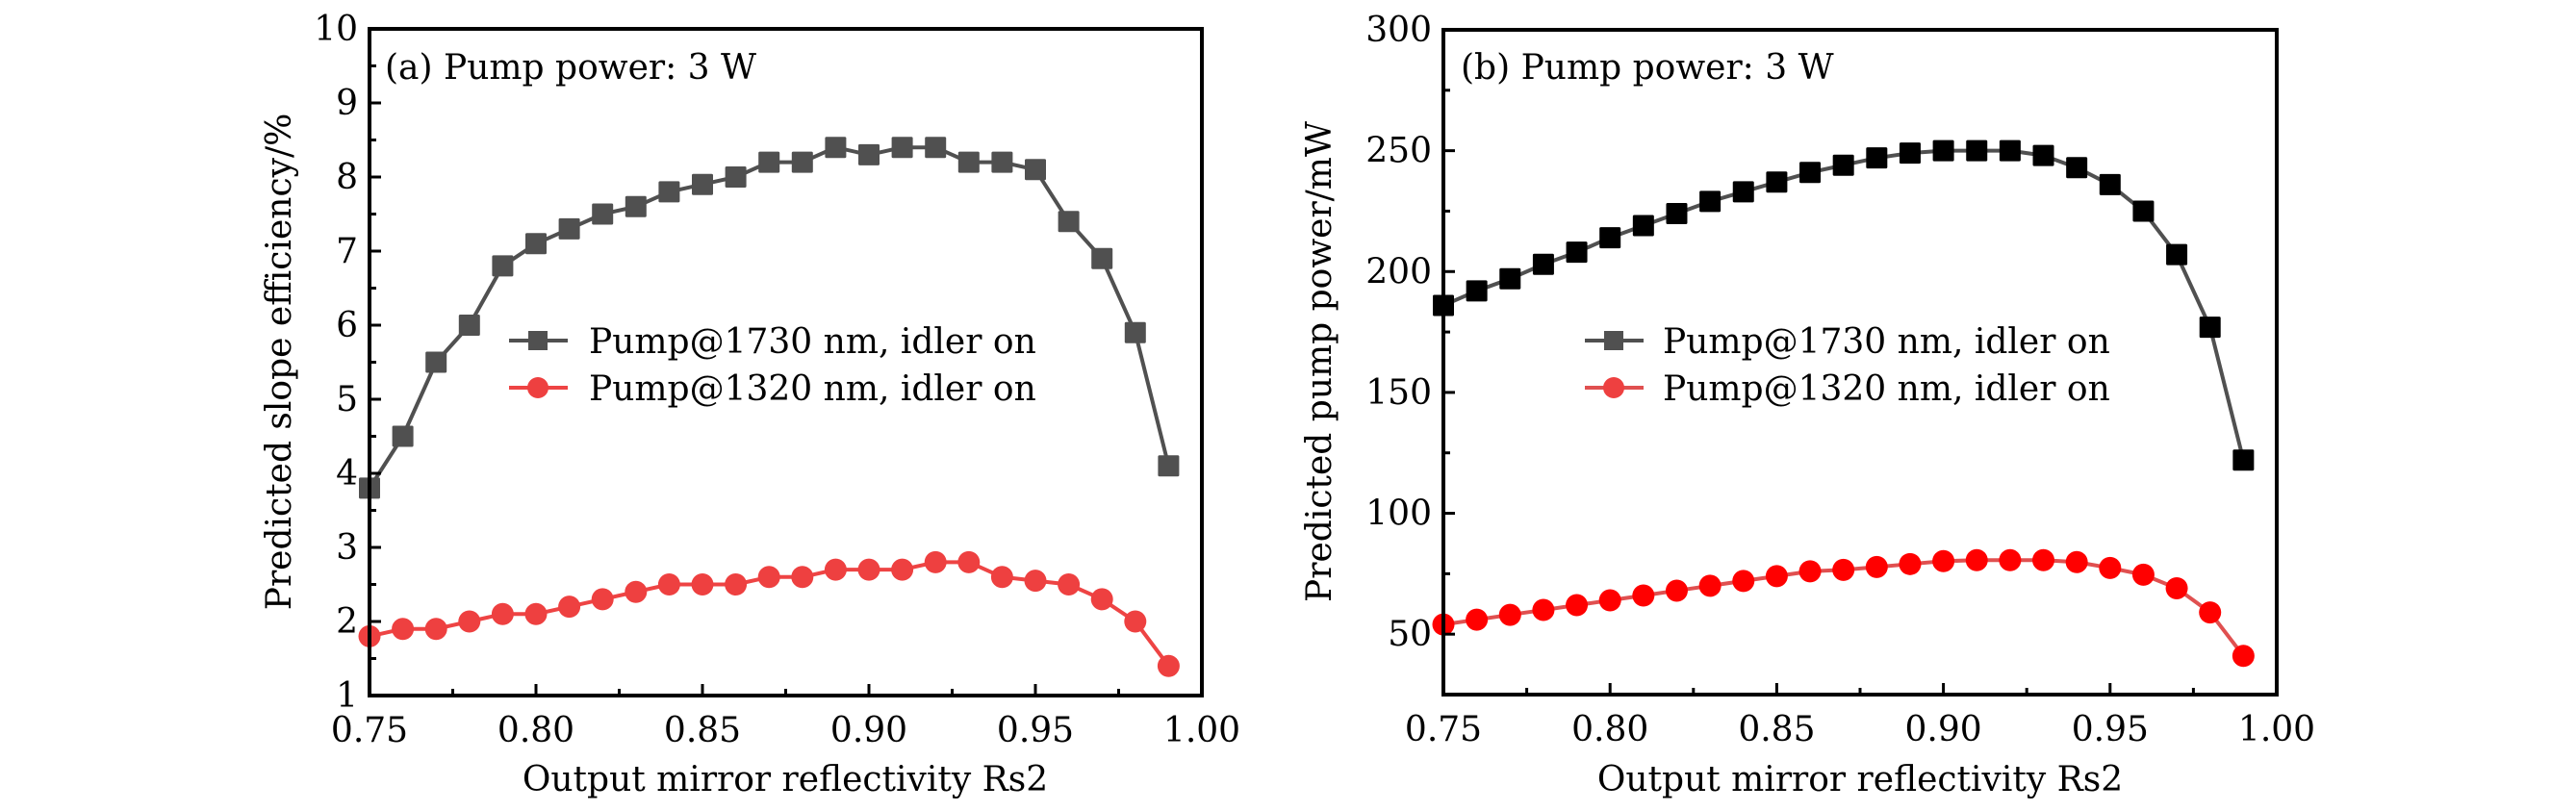 Image resolution: width=2576 pixels, height=811 pixels. What do you see at coordinates (347, 622) in the screenshot?
I see `panel-a-y-tick-label: 2` at bounding box center [347, 622].